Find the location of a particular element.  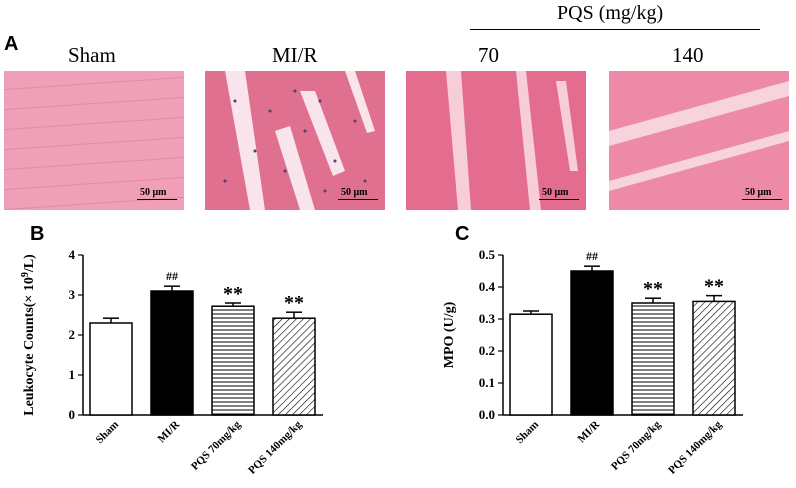

micrograph-sham-tissue is located at coordinates (94, 140).